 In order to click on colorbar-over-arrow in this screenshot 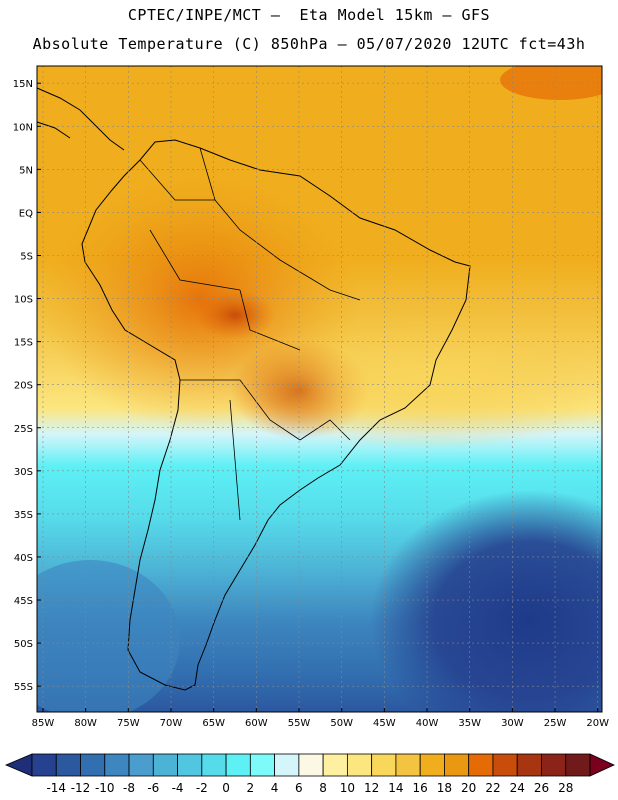, I will do `click(602, 765)`.